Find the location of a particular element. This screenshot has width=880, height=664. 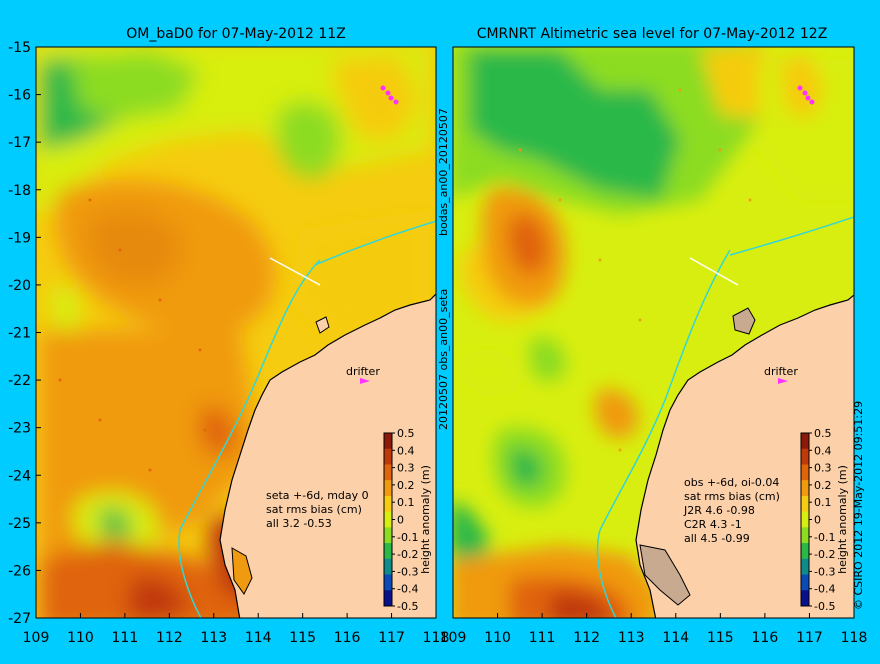

middle-bottom-label: 20120507 obs_an00_seta is located at coordinates (443, 359).